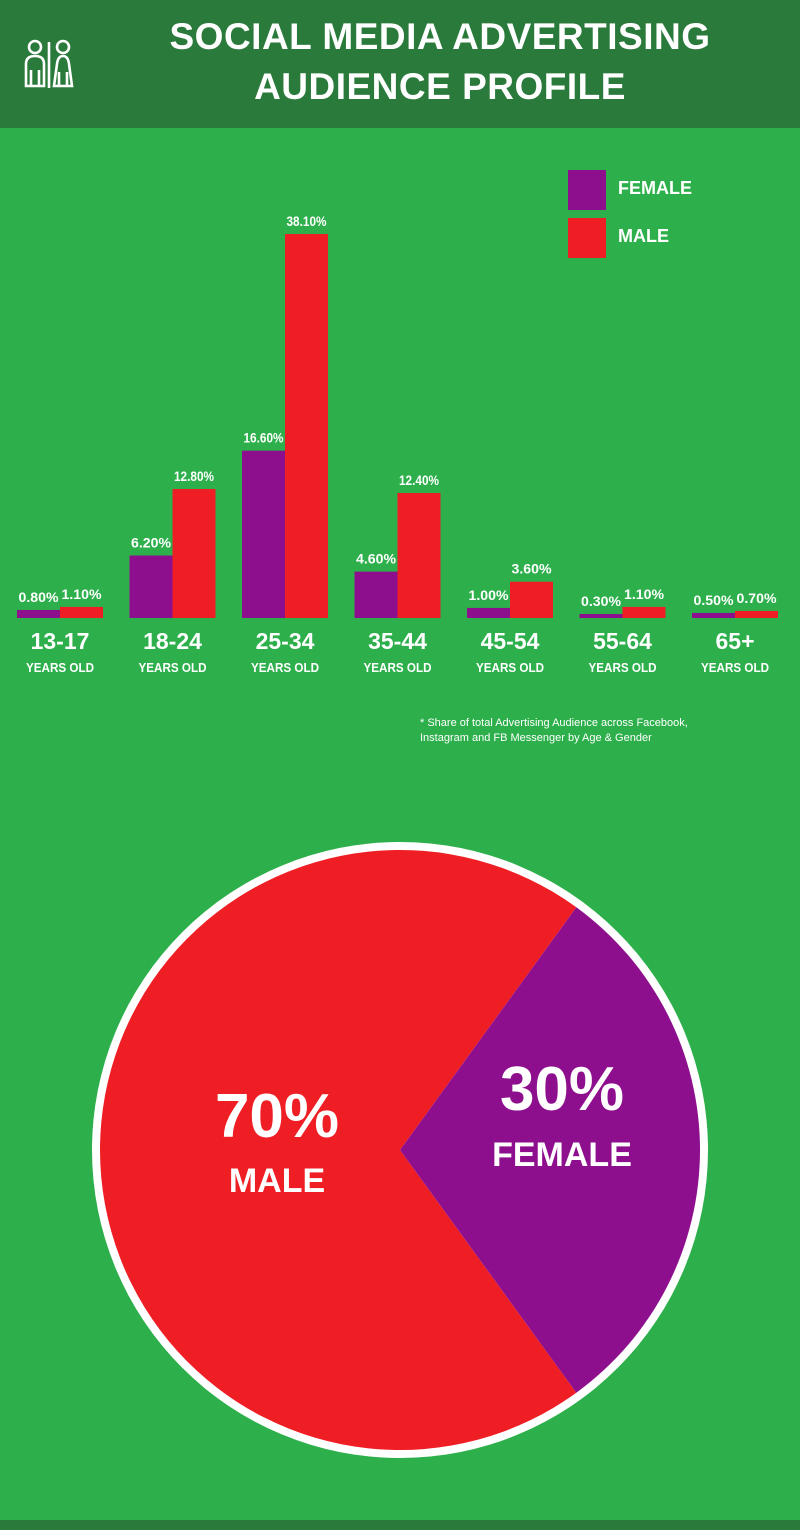 The image size is (800, 1530). Describe the element at coordinates (489, 595) in the screenshot. I see `data-label-female-4: 1.00%` at that location.